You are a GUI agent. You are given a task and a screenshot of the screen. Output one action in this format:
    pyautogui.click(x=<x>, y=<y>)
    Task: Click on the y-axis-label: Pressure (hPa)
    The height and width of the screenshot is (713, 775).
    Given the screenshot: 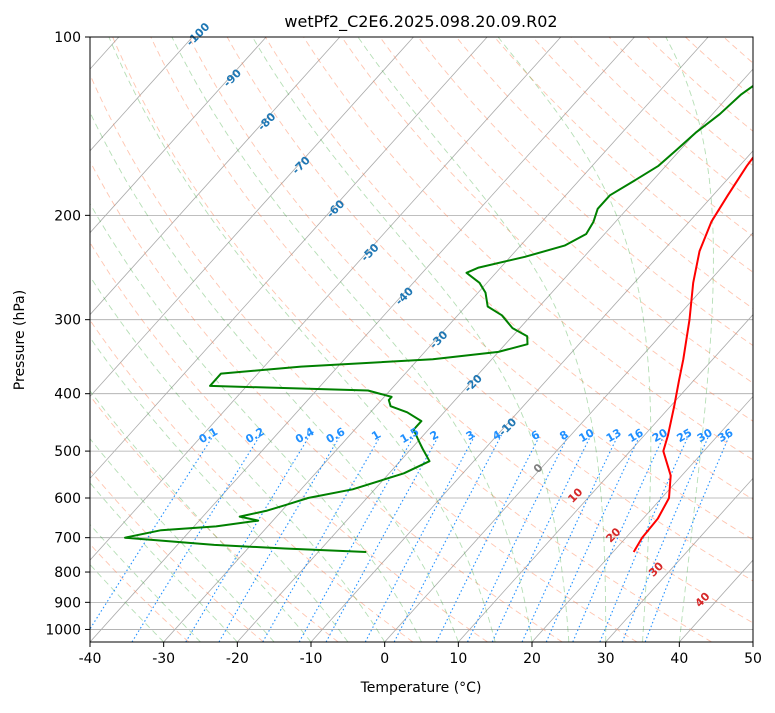 What is the action you would take?
    pyautogui.click(x=20, y=340)
    